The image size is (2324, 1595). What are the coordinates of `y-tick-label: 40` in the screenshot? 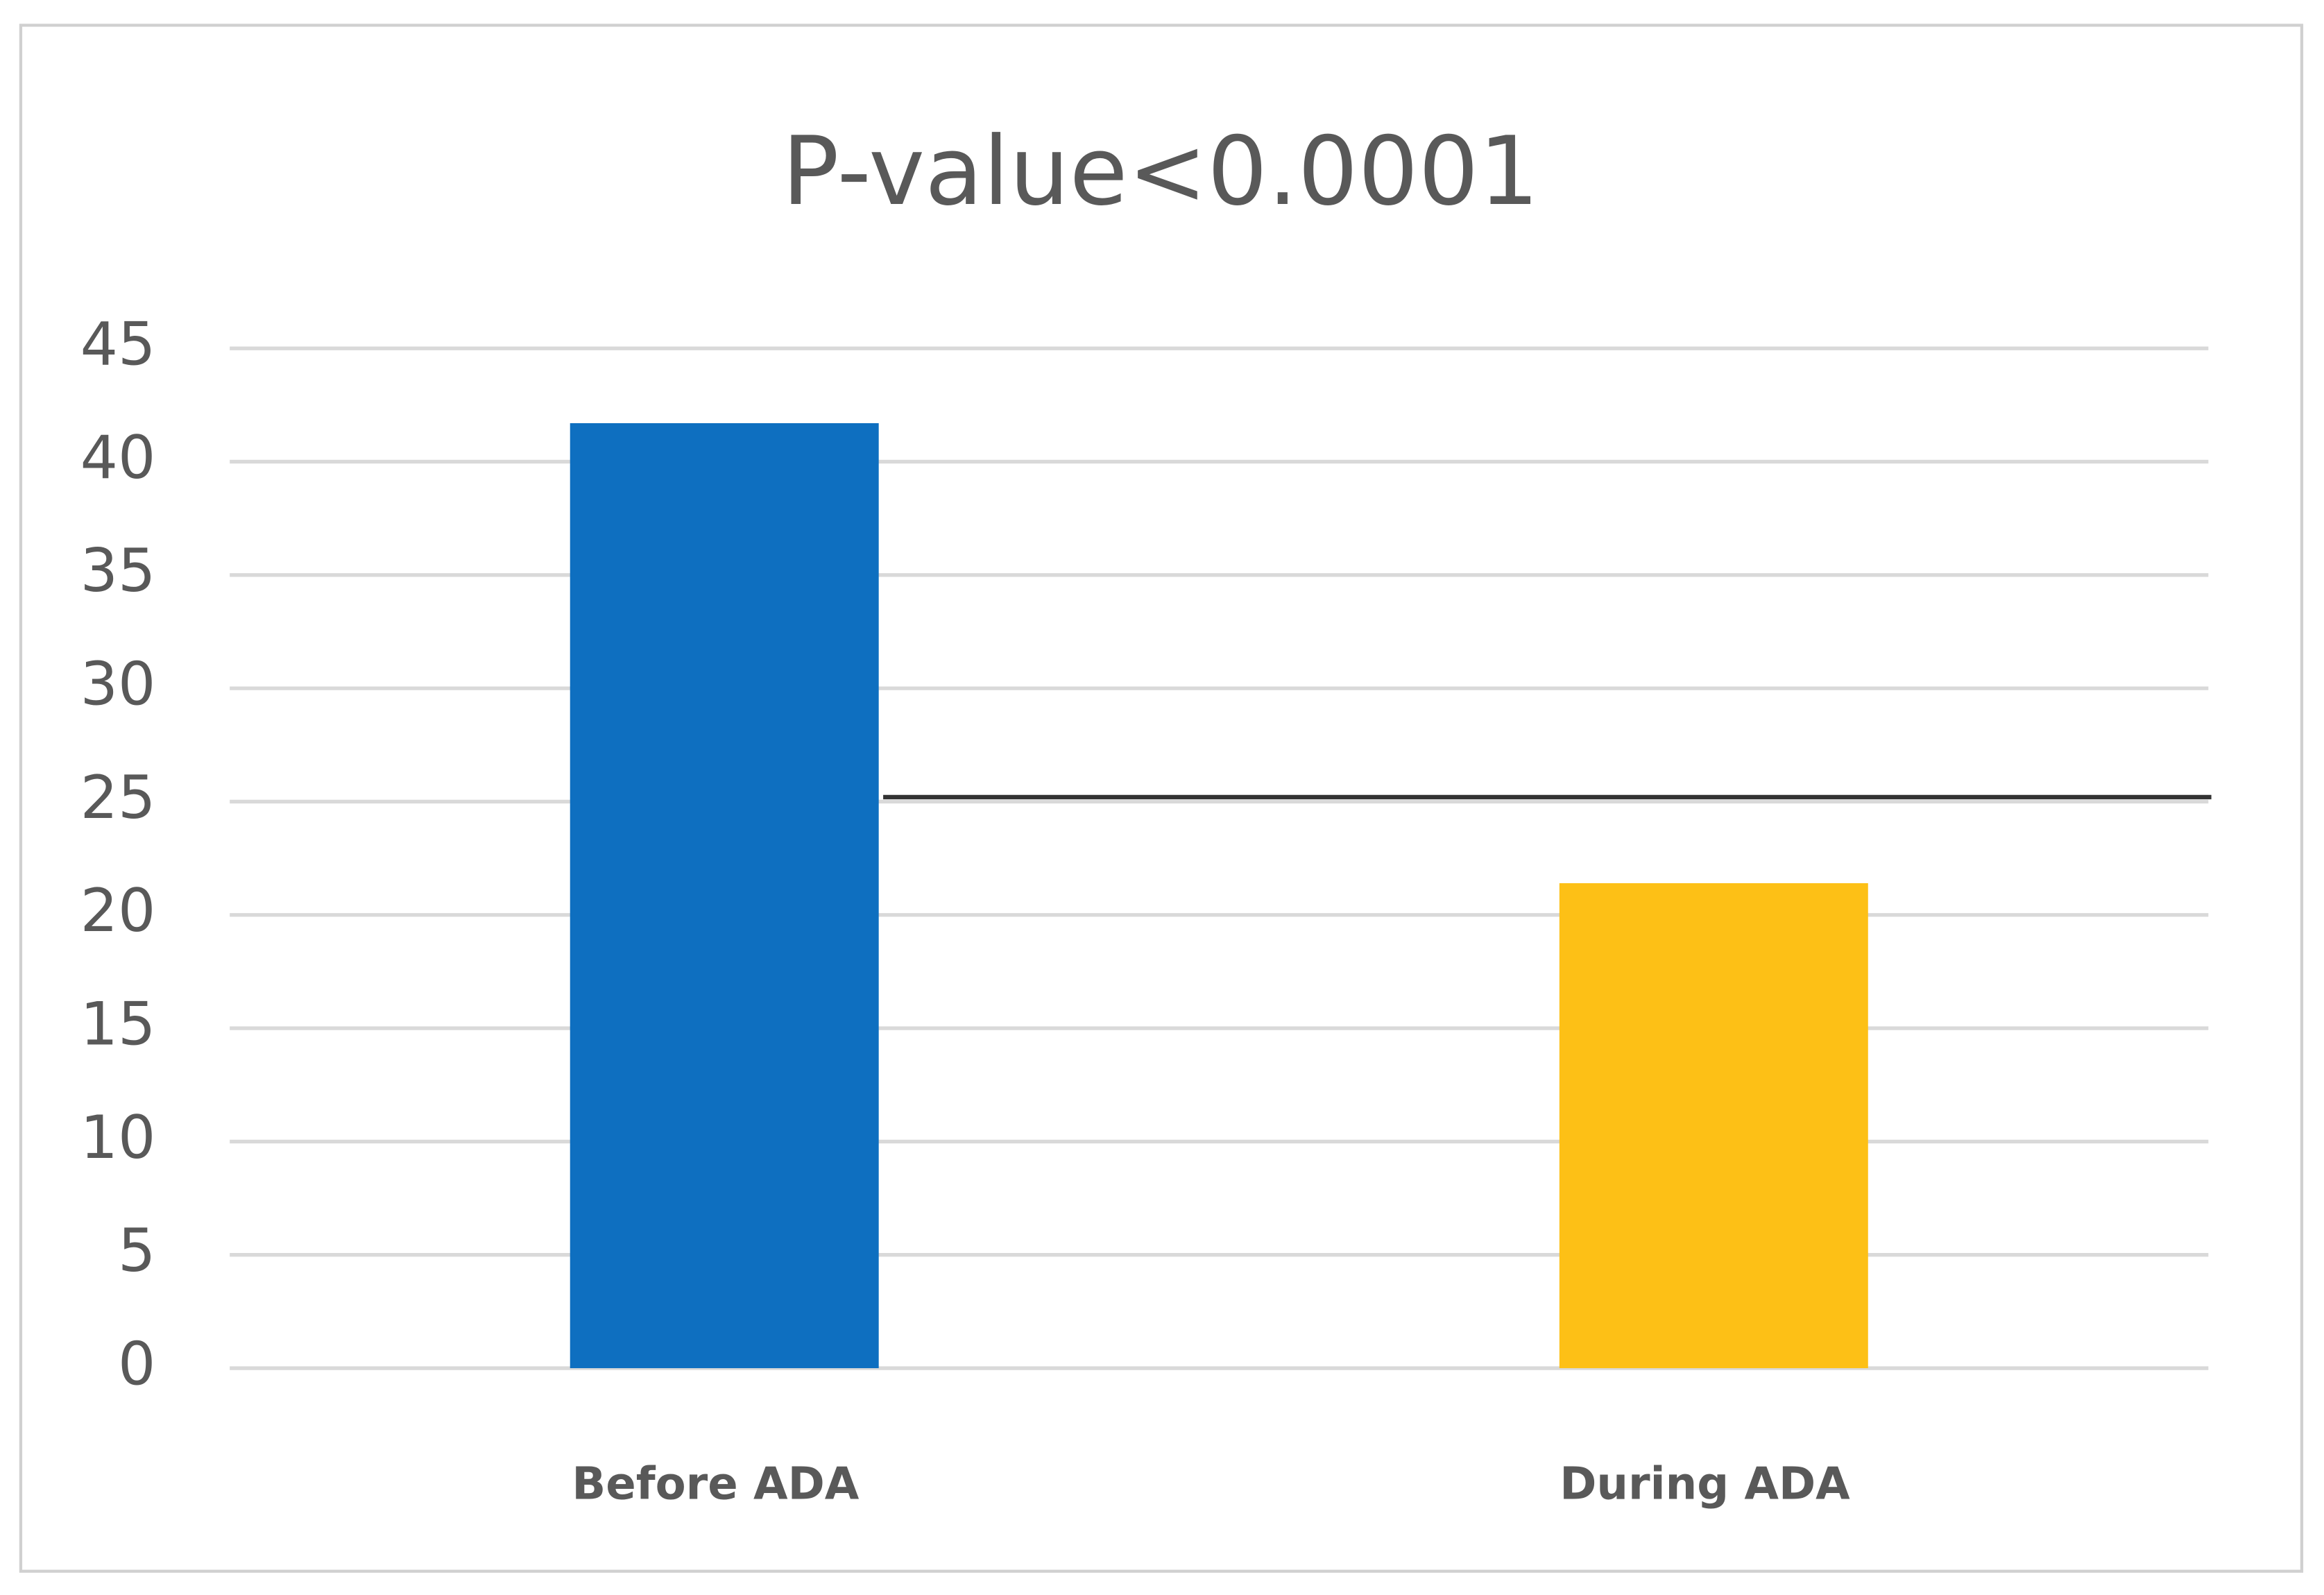 It's located at (118, 458).